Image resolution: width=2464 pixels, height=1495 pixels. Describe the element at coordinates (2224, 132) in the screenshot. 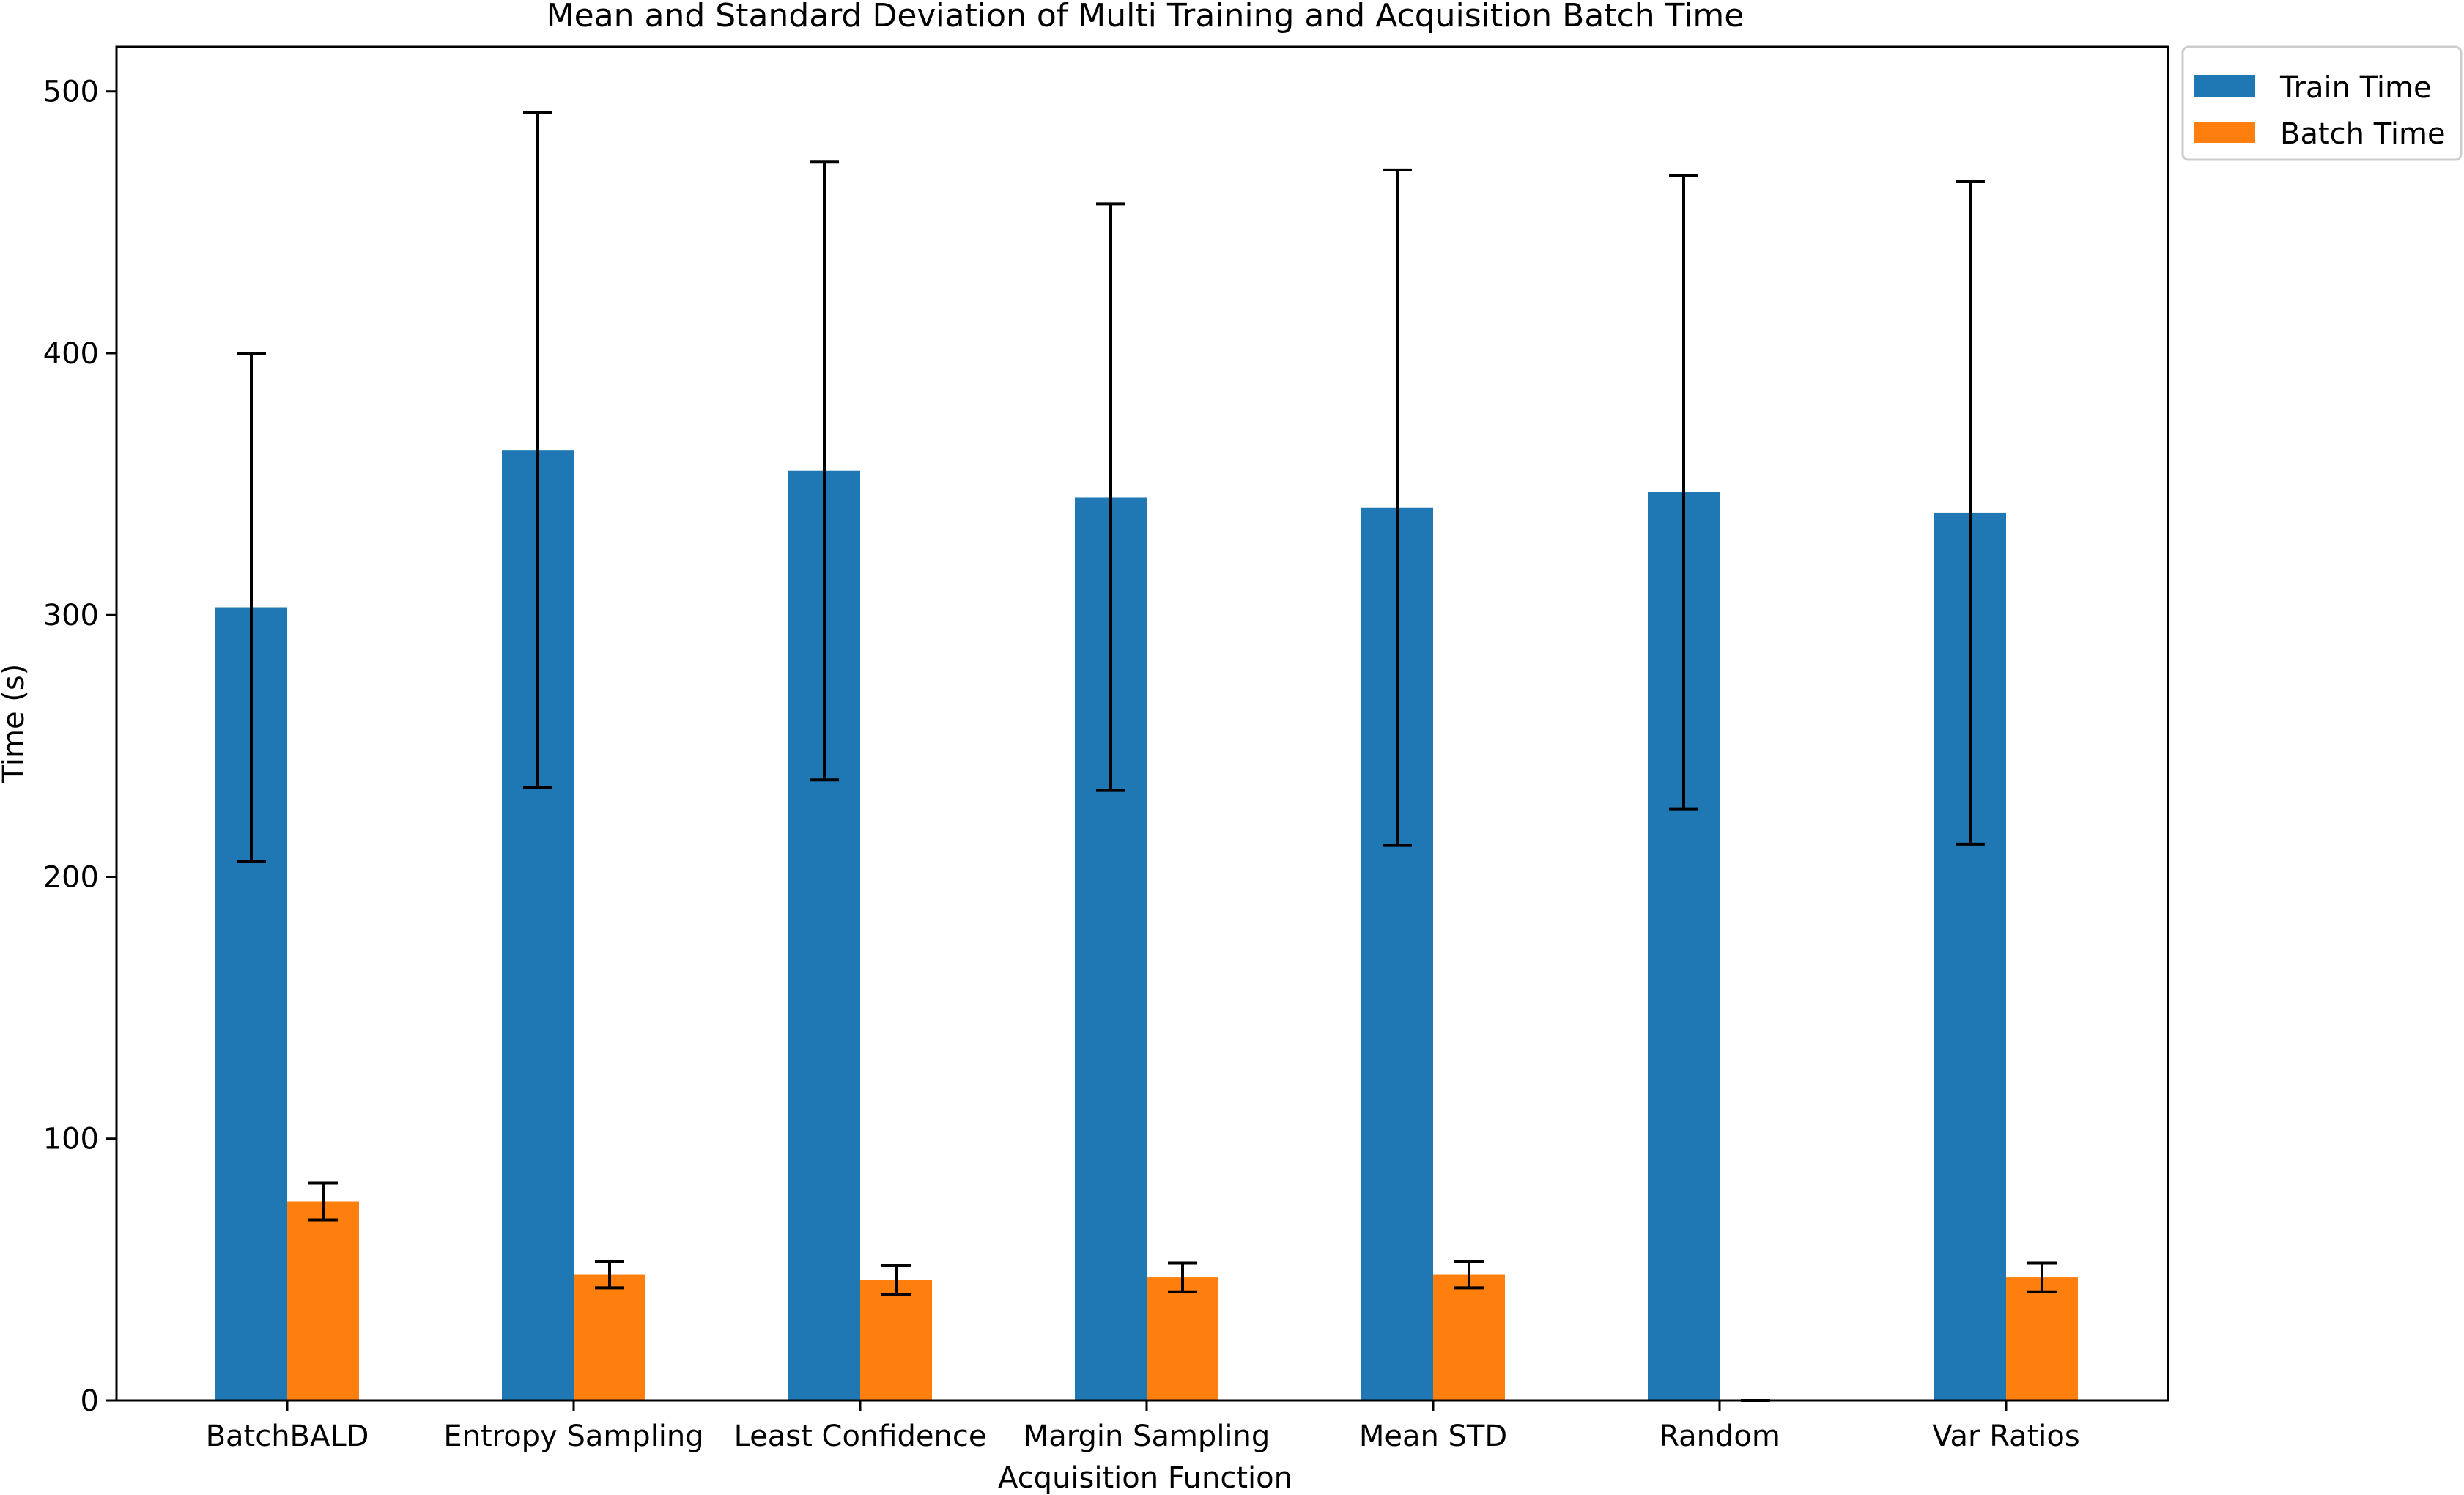

I see `legend-swatch-batch-time` at that location.